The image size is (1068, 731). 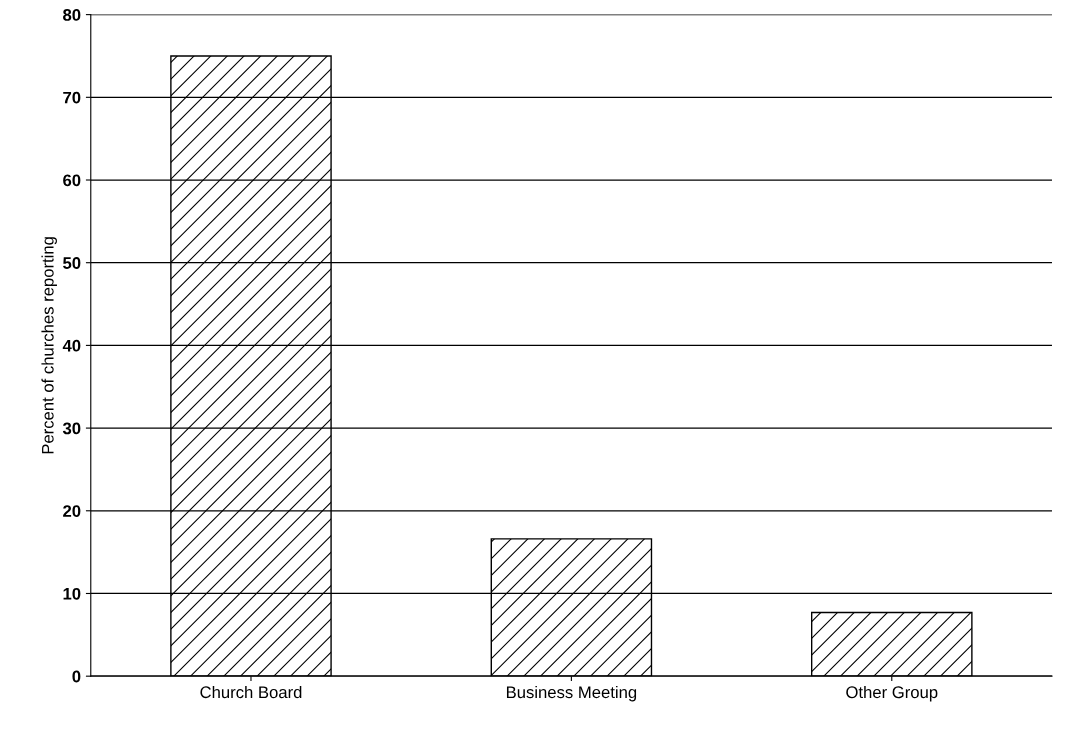 What do you see at coordinates (72, 15) in the screenshot?
I see `y-tick-label: 80` at bounding box center [72, 15].